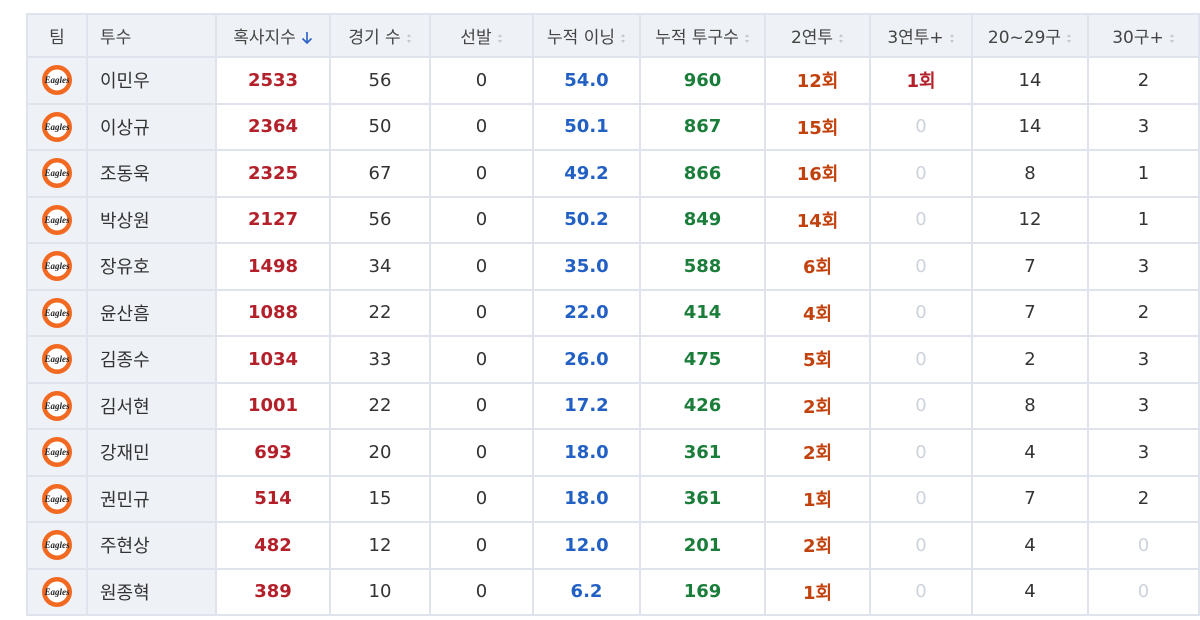 This screenshot has height=620, width=1200. What do you see at coordinates (613, 591) in the screenshot?
I see `table-row: Eagles 원종혁 389 10 0 6.2 169 1회 0 4 0` at bounding box center [613, 591].